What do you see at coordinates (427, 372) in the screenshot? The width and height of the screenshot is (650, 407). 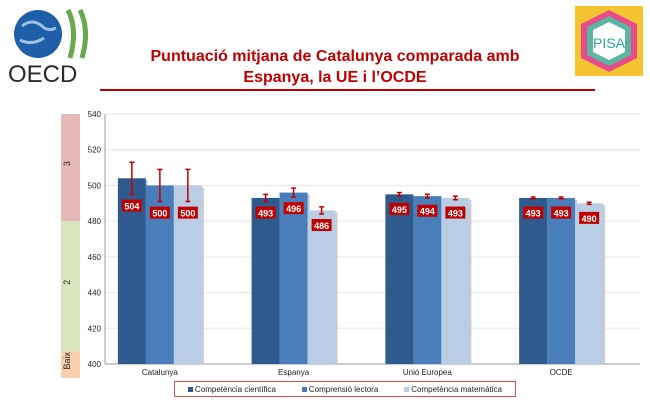 I see `x-tick-label: Unió Europea` at bounding box center [427, 372].